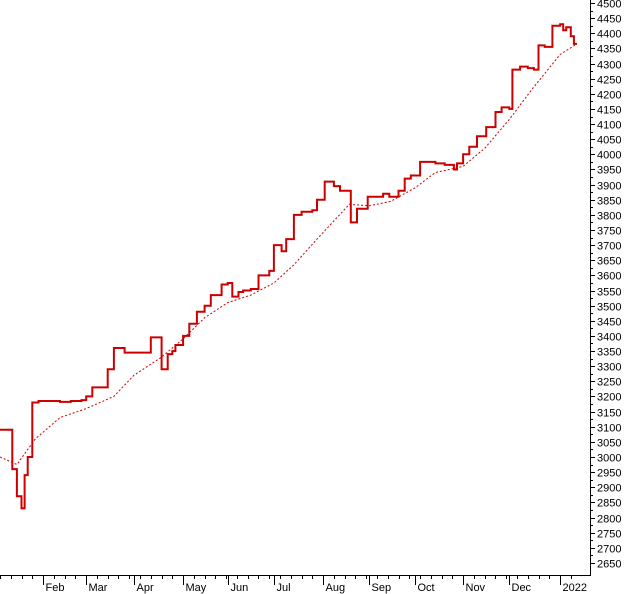 The width and height of the screenshot is (640, 594). What do you see at coordinates (522, 588) in the screenshot?
I see `x-tick-label: Dec` at bounding box center [522, 588].